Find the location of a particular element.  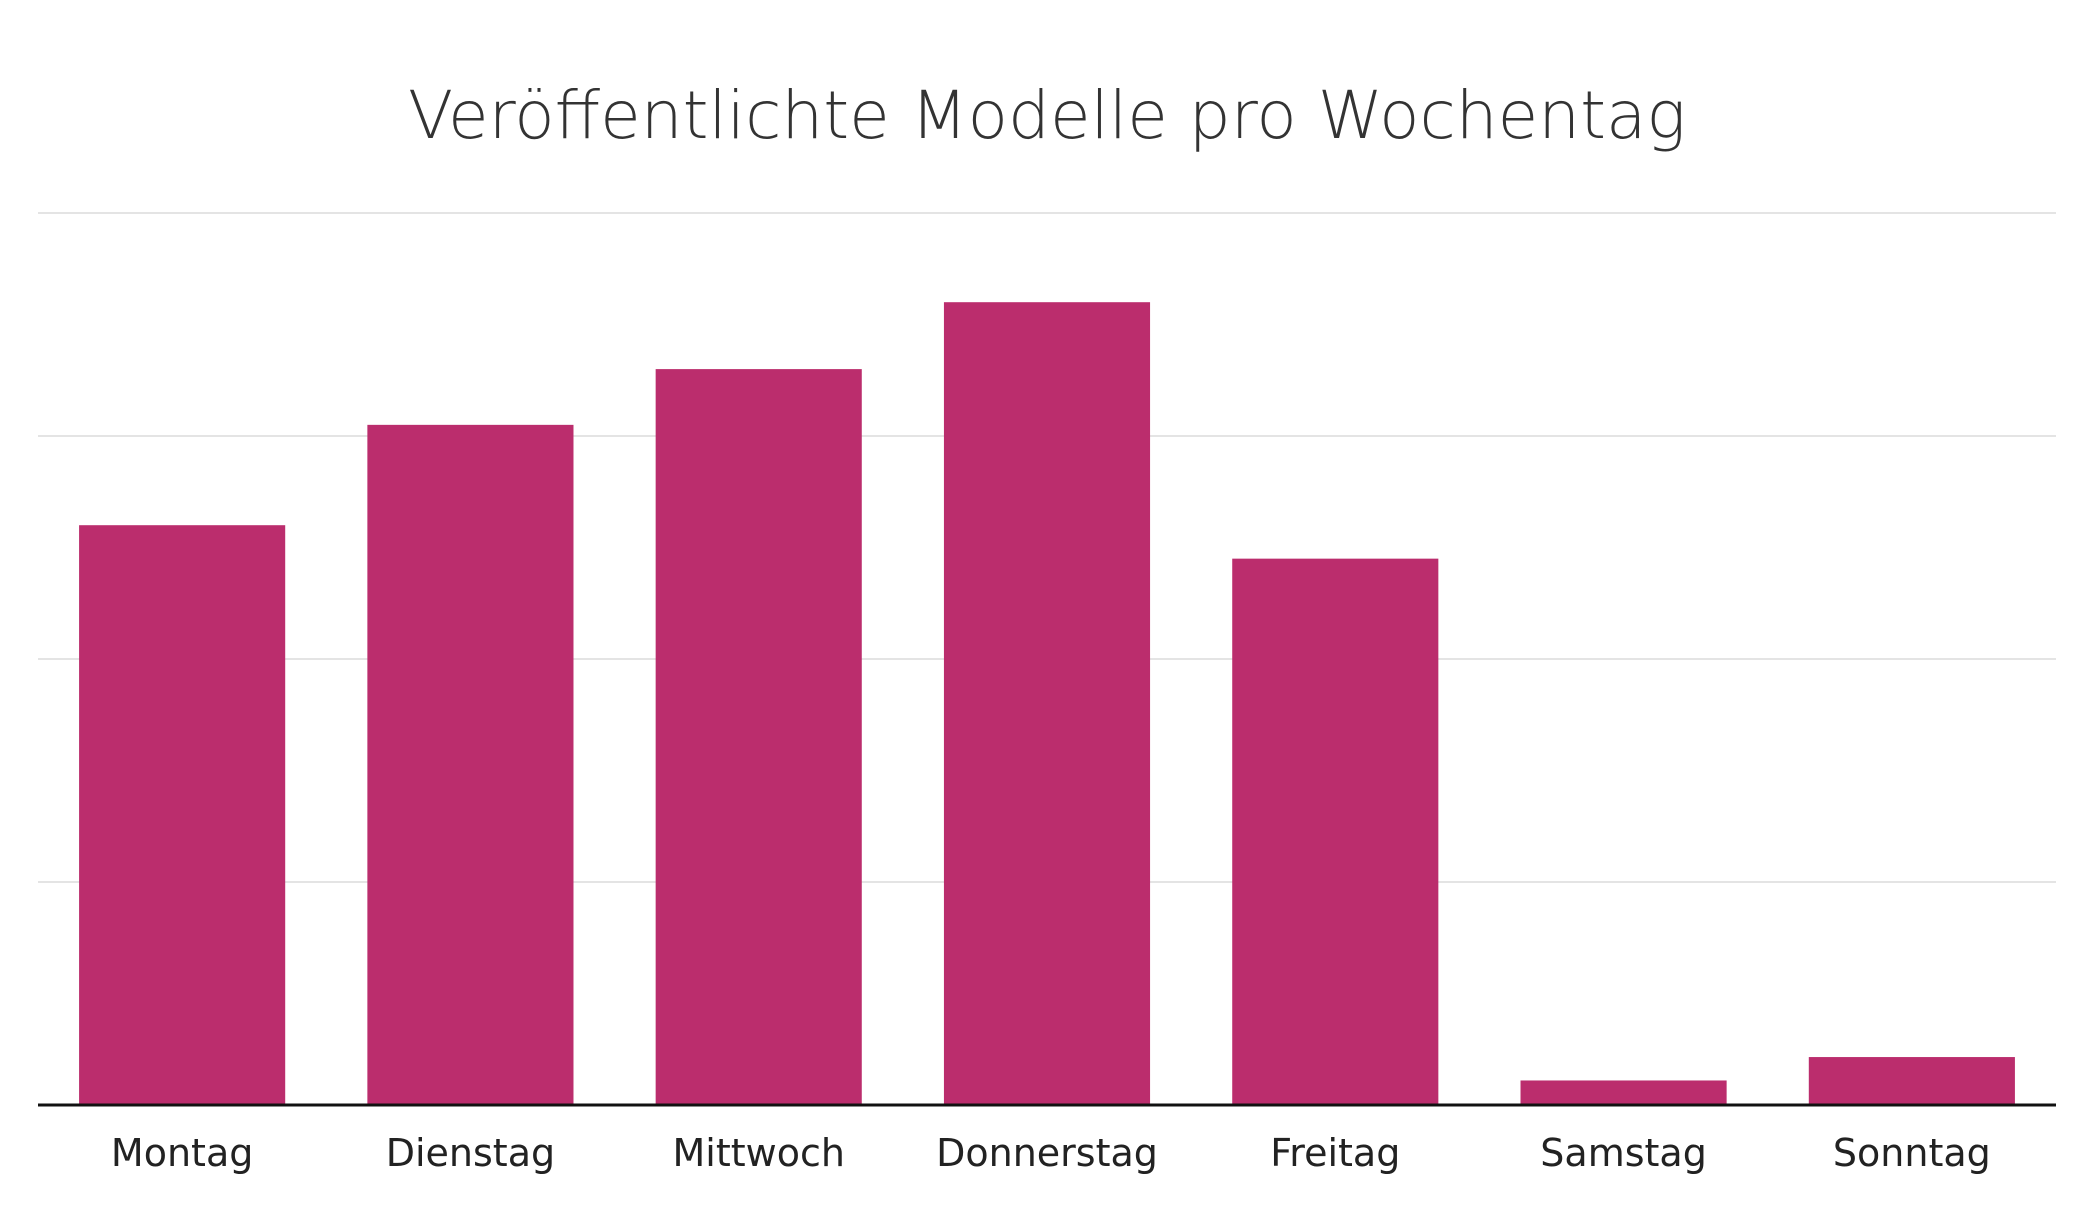

x-tick-label-dienstag: Dienstag is located at coordinates (470, 1153).